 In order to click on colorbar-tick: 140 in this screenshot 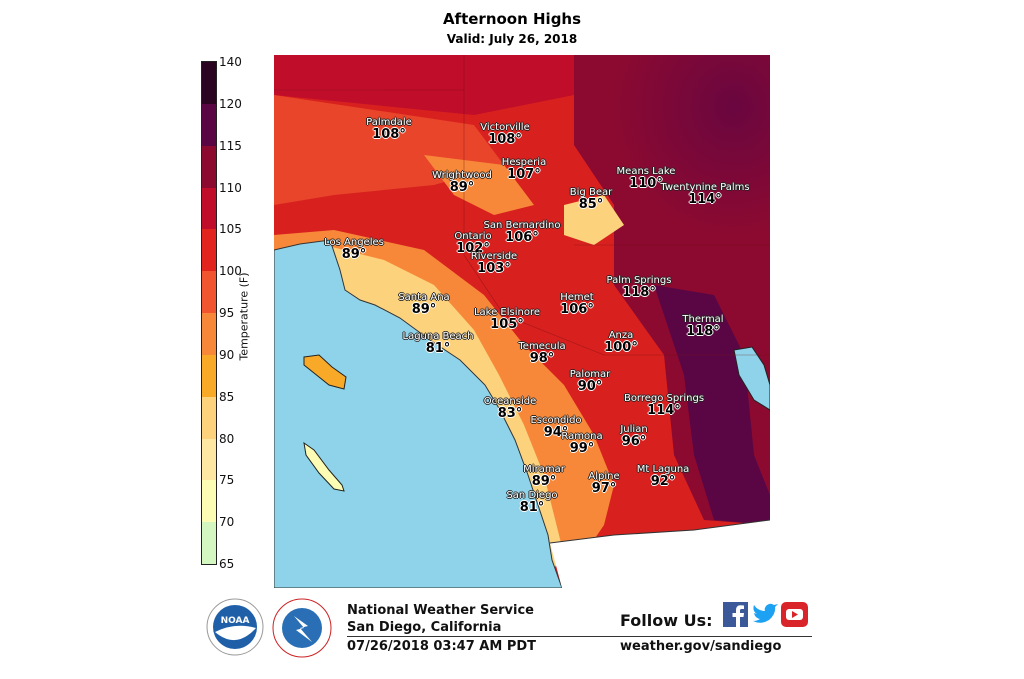, I will do `click(230, 62)`.